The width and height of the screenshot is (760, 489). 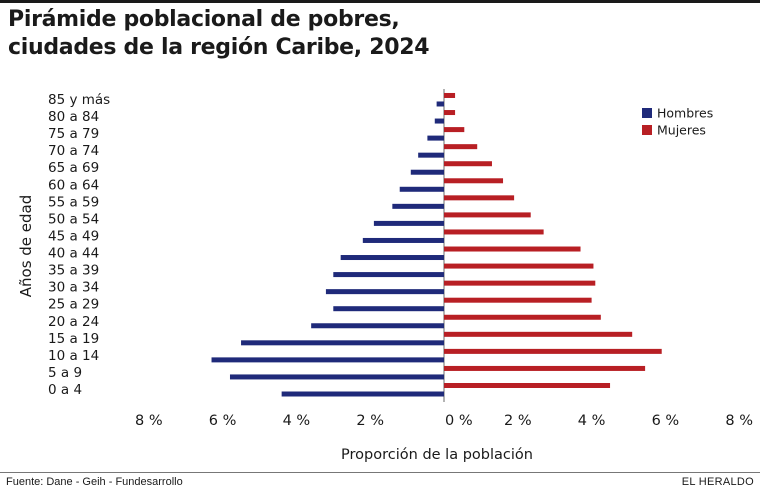 I want to click on title-line-2: ciudades de la región Caribe, 2024, so click(x=219, y=47).